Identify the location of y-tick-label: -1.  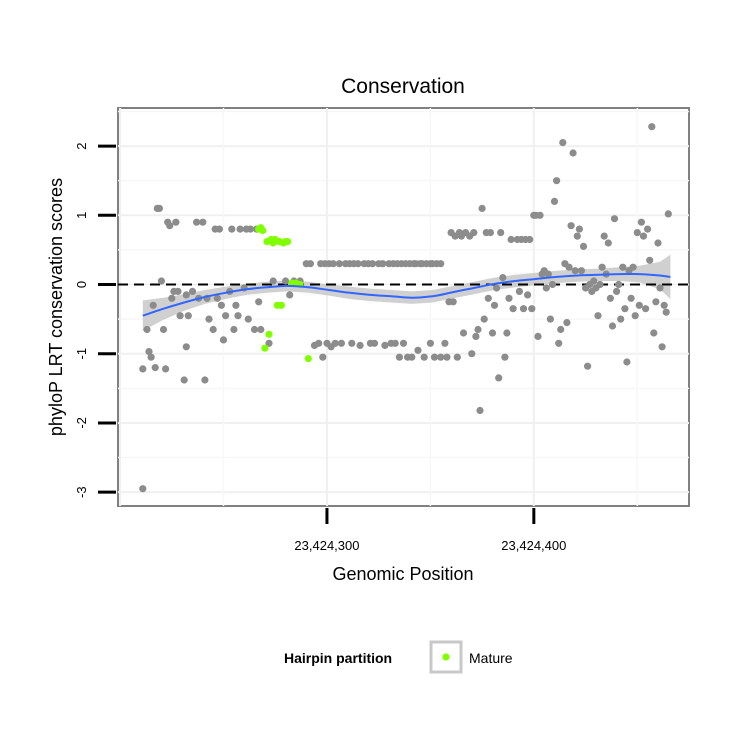
(81, 354).